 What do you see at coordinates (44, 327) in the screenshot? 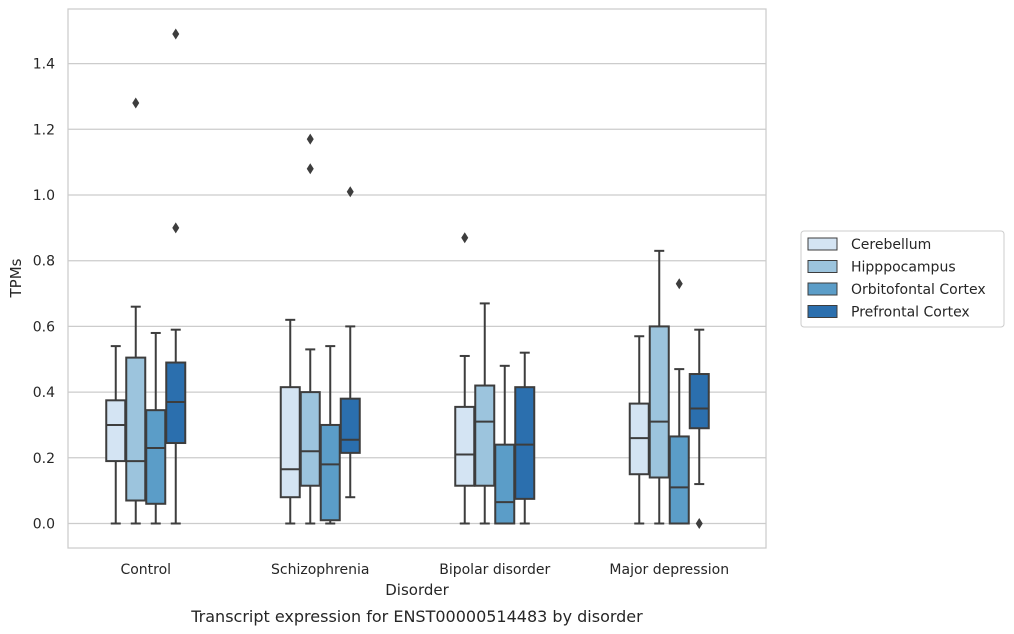
I see `y-tick-label-3: 0.6` at bounding box center [44, 327].